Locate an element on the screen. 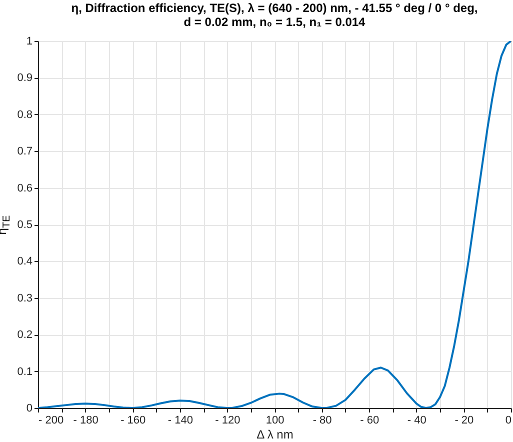  y-tick-label: 1 is located at coordinates (29, 42).